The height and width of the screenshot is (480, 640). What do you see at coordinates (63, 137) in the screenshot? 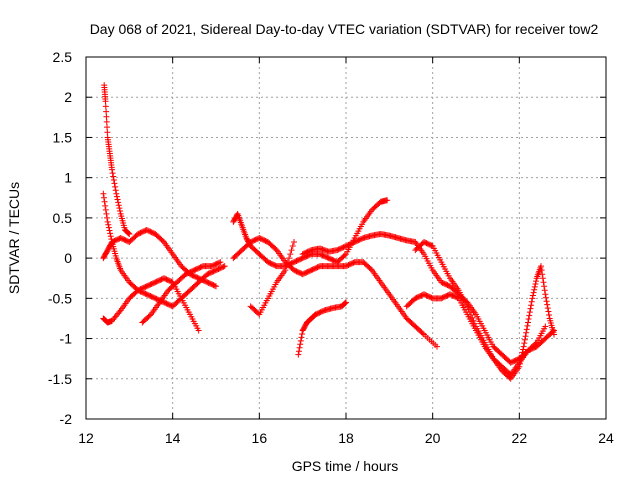
I see `y-tick-label: 1.5` at bounding box center [63, 137].